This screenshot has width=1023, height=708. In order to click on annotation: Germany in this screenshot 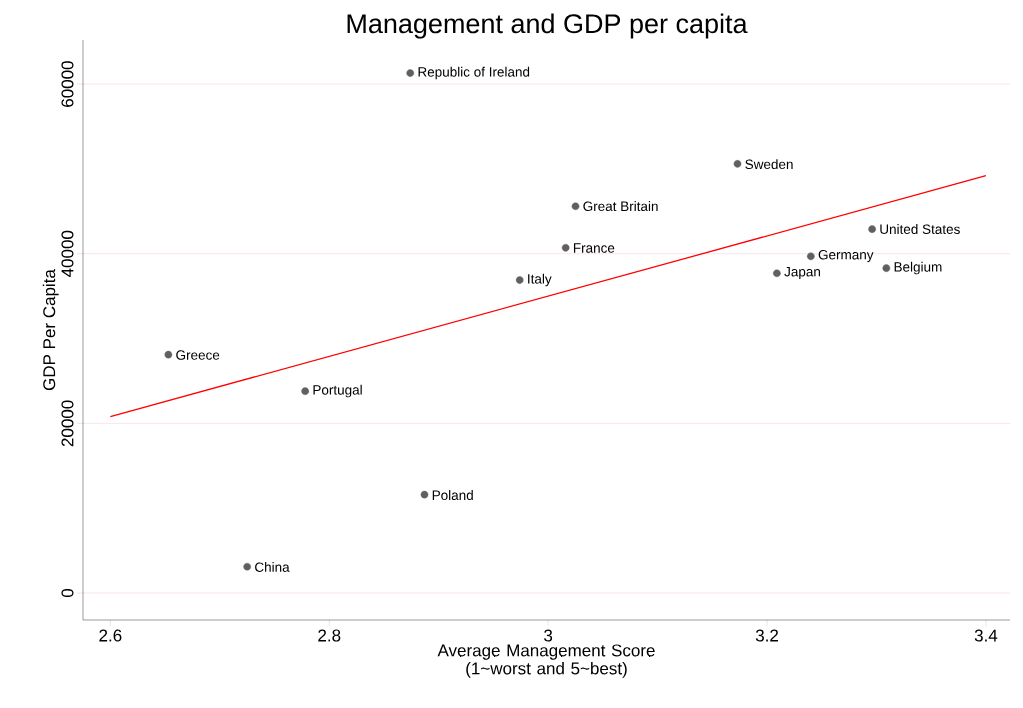, I will do `click(846, 256)`.